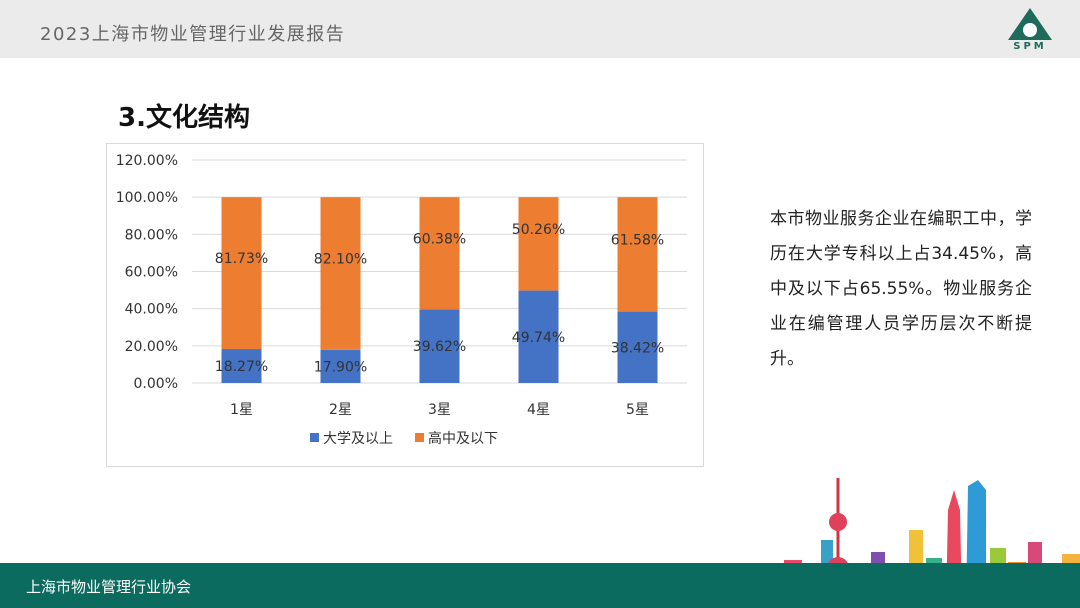 The width and height of the screenshot is (1080, 608). What do you see at coordinates (241, 410) in the screenshot?
I see `x-tick-label: 1星` at bounding box center [241, 410].